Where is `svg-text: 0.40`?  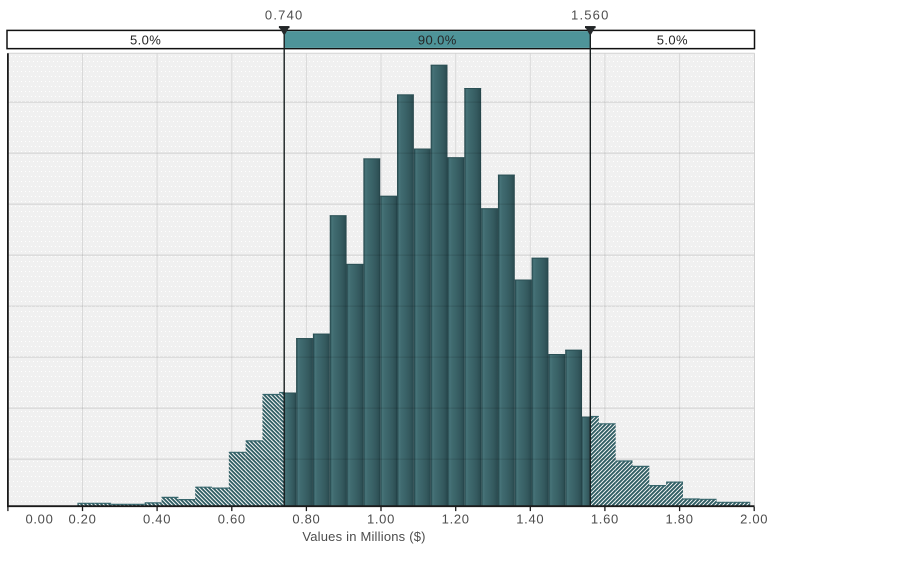 svg-text: 0.40 is located at coordinates (157, 519).